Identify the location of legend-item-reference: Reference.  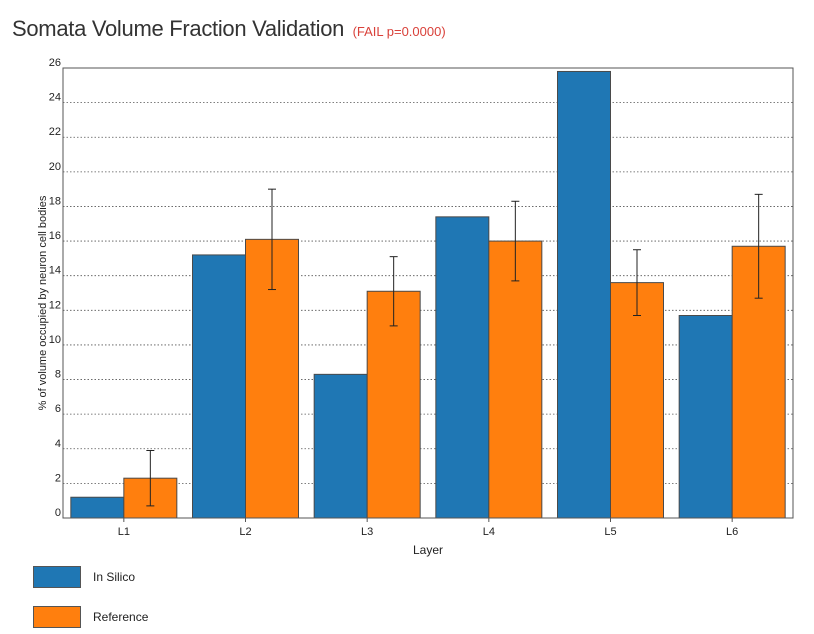
(133, 617).